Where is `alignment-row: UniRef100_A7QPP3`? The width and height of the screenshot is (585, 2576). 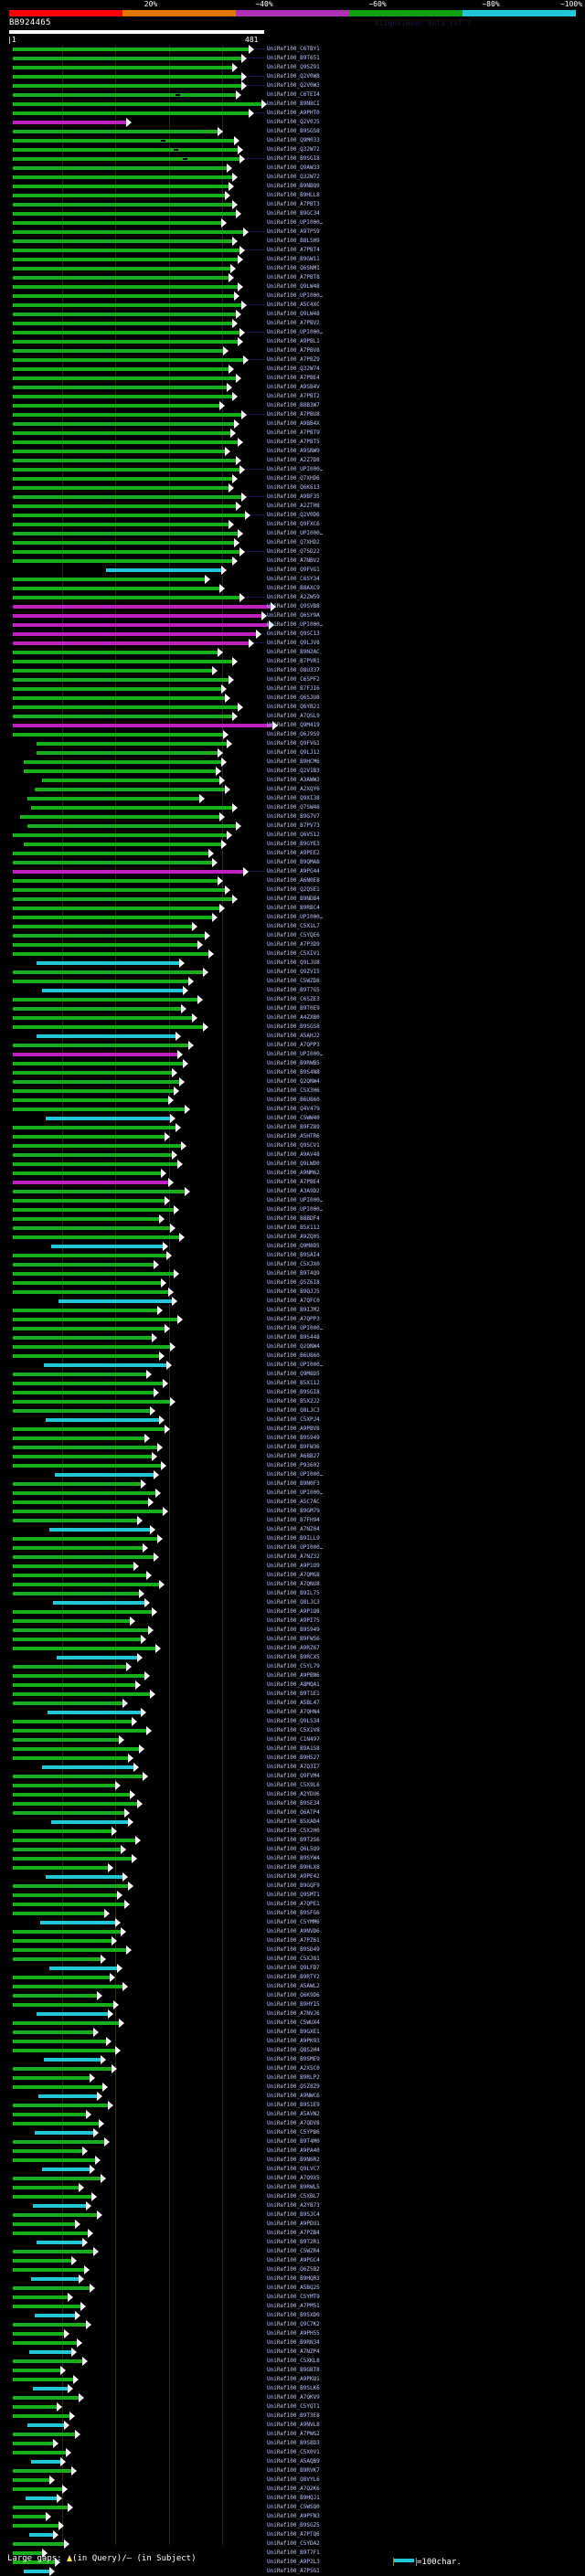 alignment-row: UniRef100_A7QPP3 is located at coordinates (293, 1319).